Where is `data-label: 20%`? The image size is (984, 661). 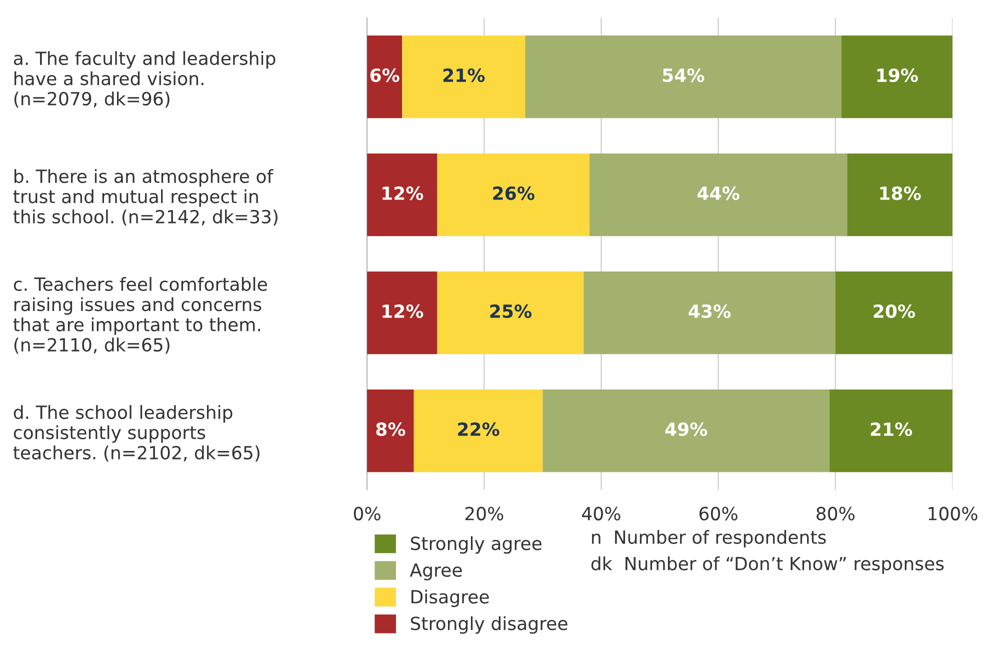
data-label: 20% is located at coordinates (894, 311).